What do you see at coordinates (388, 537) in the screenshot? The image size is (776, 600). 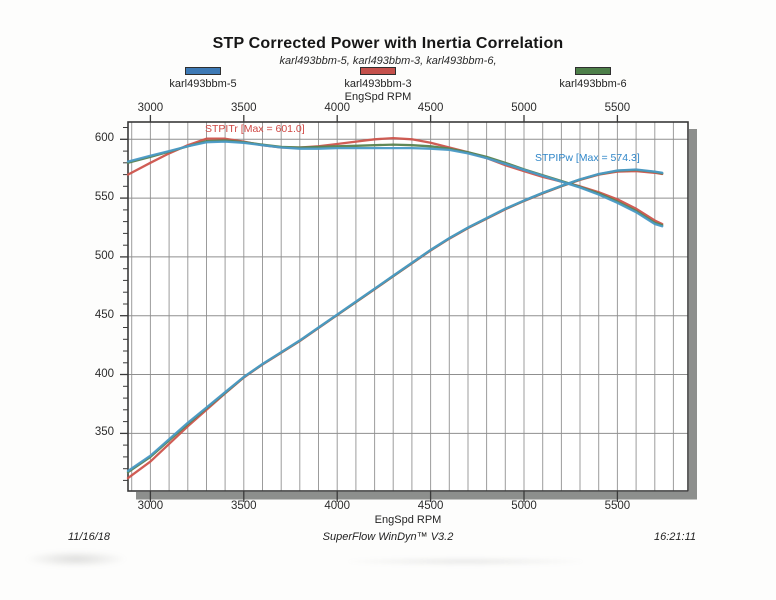 I see `footer-app-name: SuperFlow WinDyn™ V3.2` at bounding box center [388, 537].